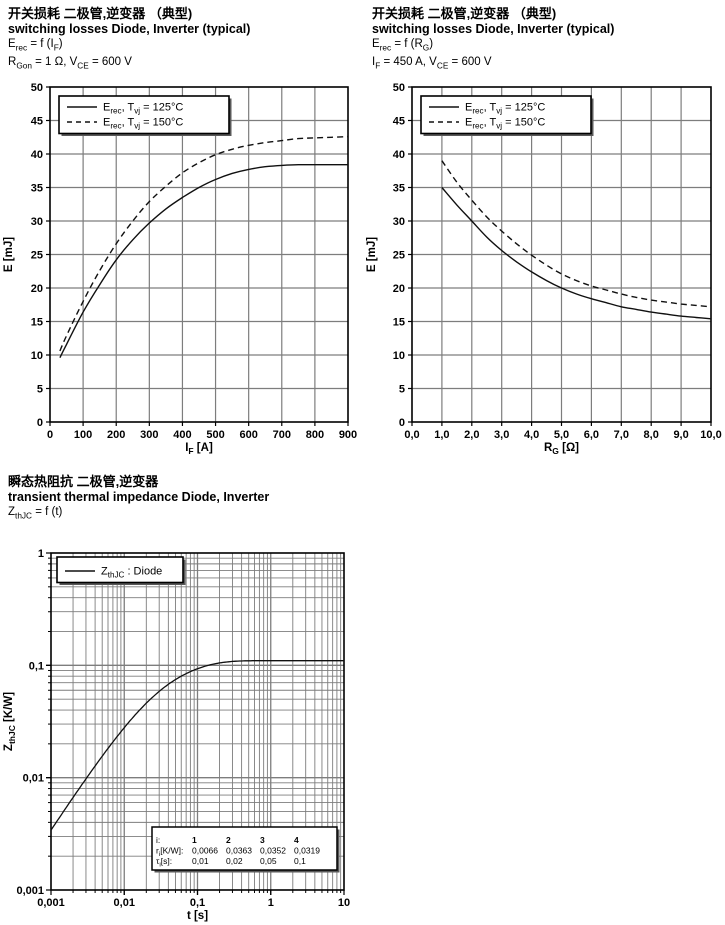  Describe the element at coordinates (307, 851) in the screenshot. I see `svg-text: 0,0319` at that location.